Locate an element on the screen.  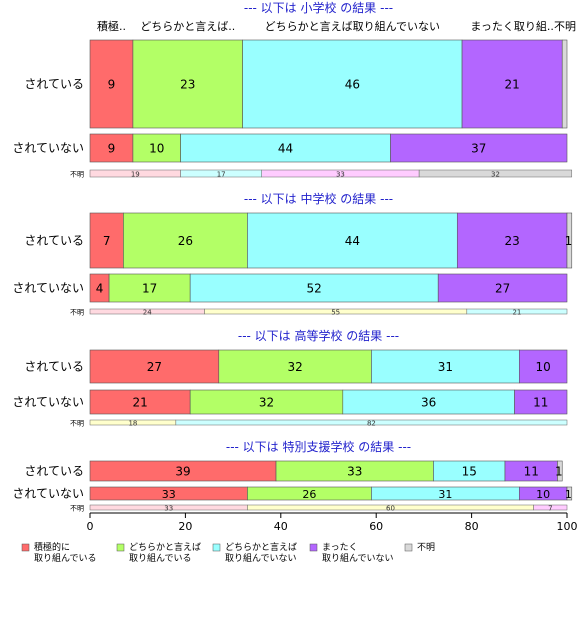
unknown-value-label: 7 is located at coordinates (550, 509).